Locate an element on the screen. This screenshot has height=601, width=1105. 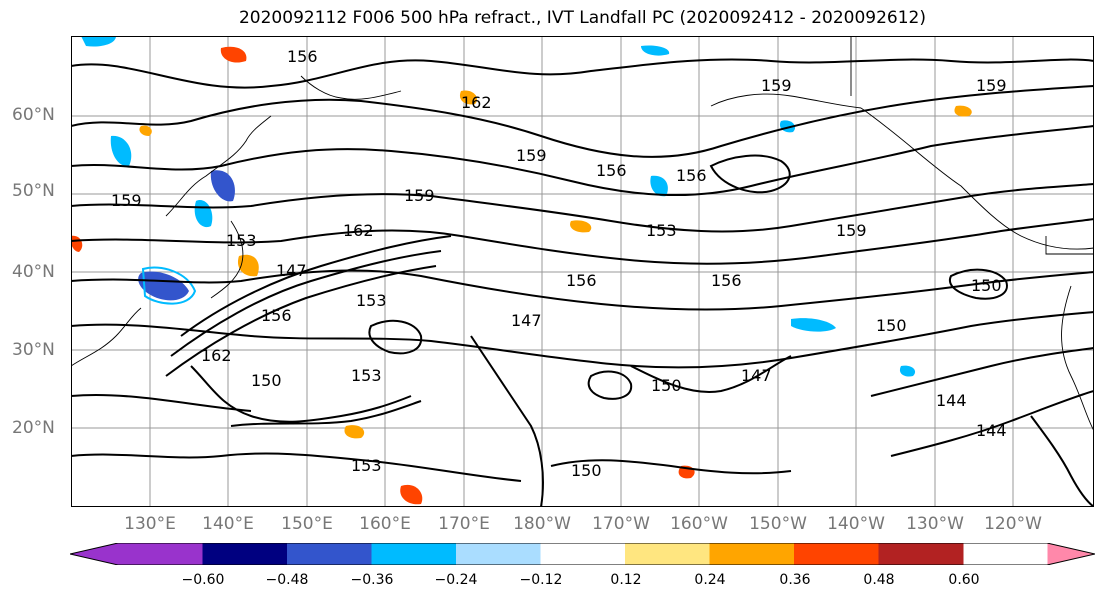
lon-label: 180°W is located at coordinates (542, 524).